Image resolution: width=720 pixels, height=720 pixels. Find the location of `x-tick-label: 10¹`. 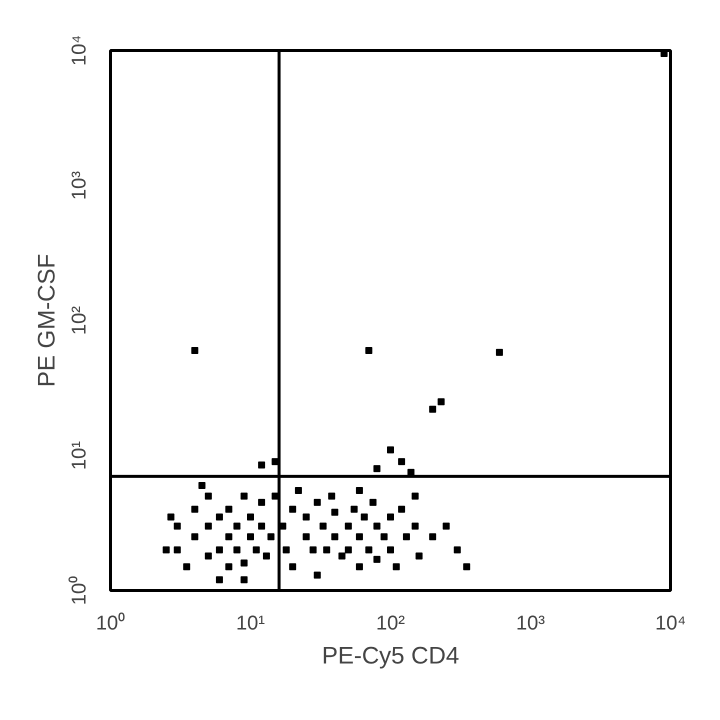

x-tick-label: 10¹ is located at coordinates (251, 623).